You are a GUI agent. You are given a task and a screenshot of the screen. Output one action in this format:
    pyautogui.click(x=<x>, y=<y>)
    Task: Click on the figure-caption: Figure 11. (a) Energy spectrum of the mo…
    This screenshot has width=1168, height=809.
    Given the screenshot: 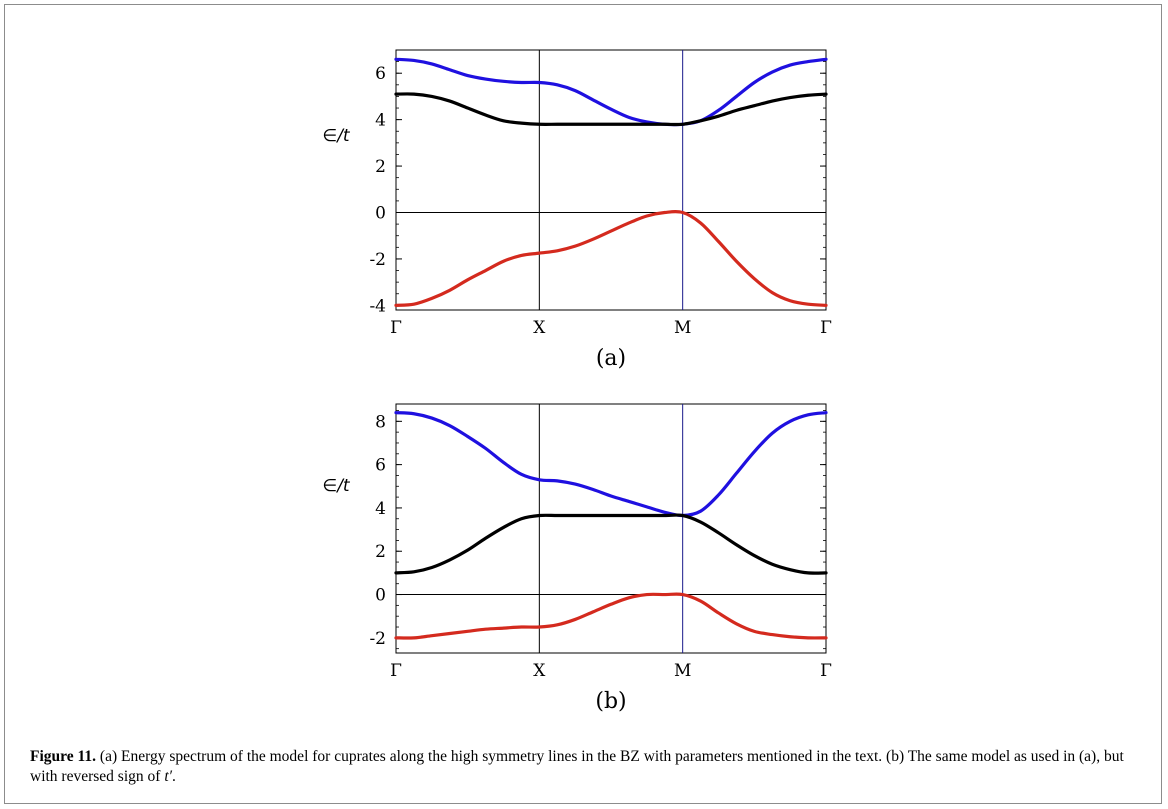 What is the action you would take?
    pyautogui.click(x=585, y=767)
    